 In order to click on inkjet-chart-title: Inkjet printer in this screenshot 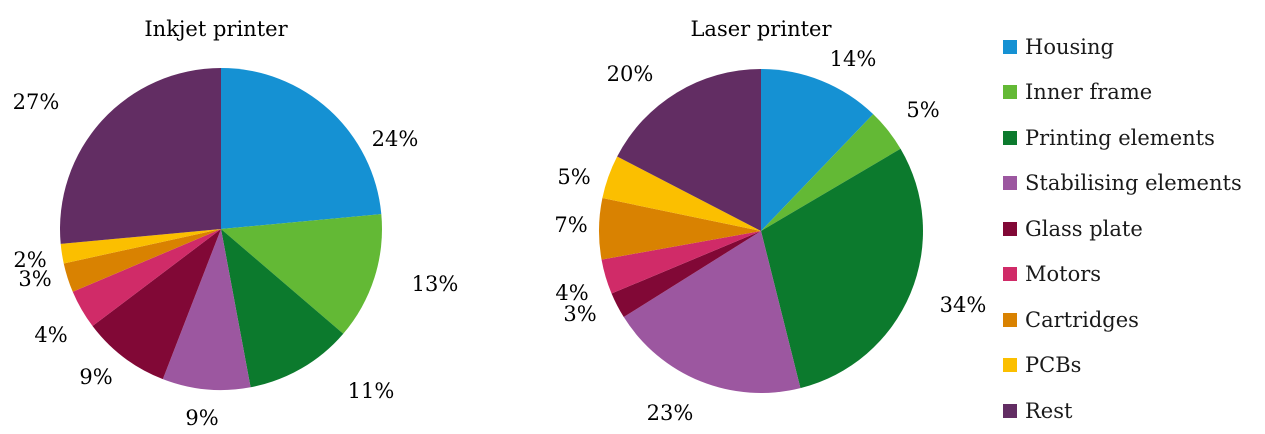, I will do `click(216, 29)`.